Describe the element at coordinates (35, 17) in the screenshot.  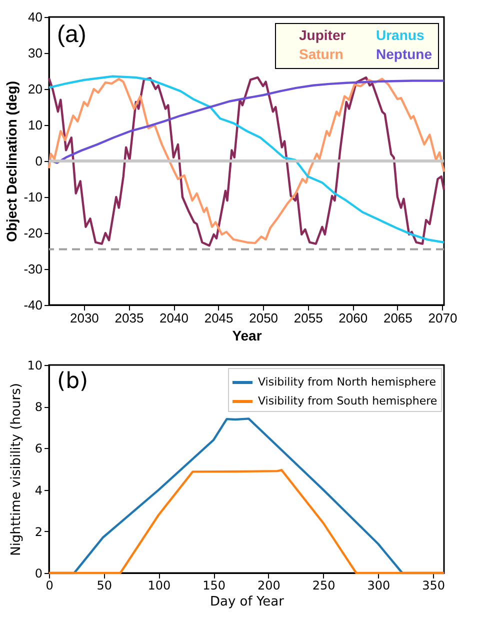
I see `y-tick-label: 40` at that location.